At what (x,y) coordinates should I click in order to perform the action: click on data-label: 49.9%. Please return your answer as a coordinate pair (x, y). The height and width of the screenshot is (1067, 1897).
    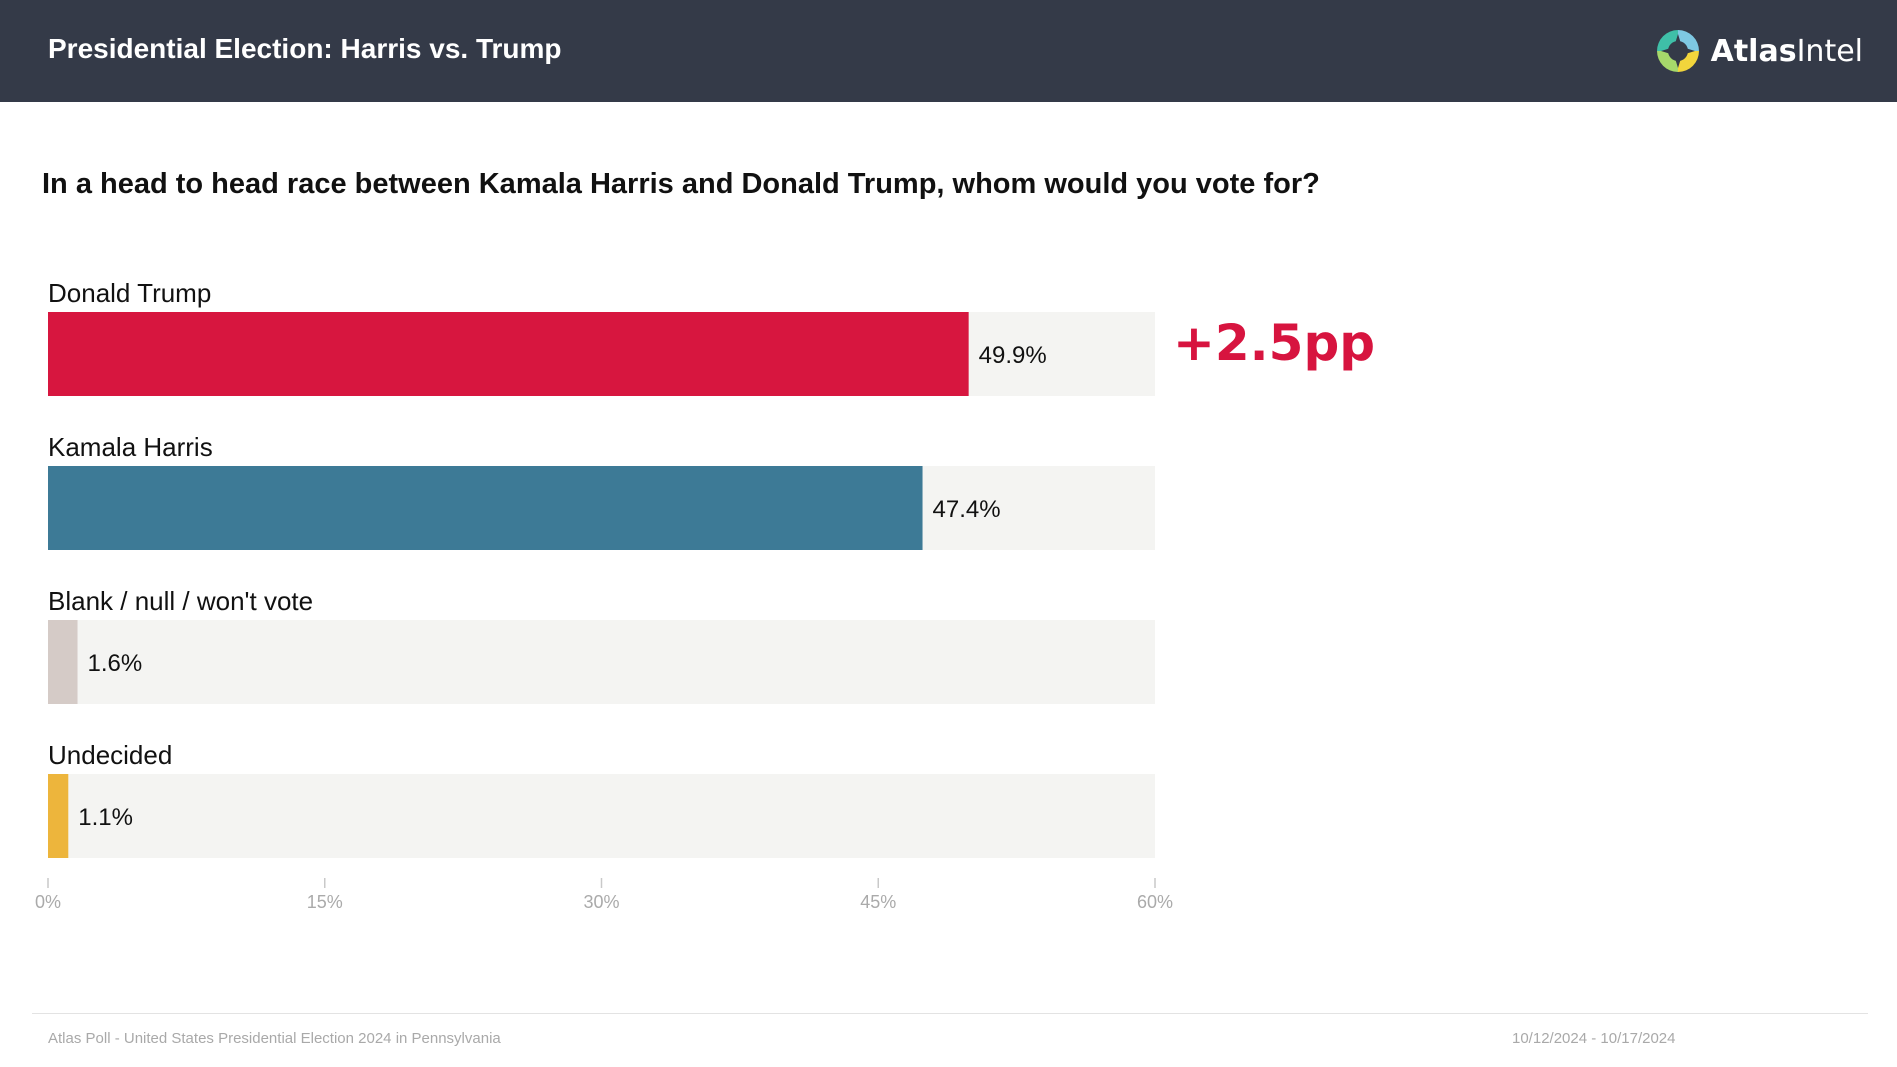
    Looking at the image, I should click on (1013, 355).